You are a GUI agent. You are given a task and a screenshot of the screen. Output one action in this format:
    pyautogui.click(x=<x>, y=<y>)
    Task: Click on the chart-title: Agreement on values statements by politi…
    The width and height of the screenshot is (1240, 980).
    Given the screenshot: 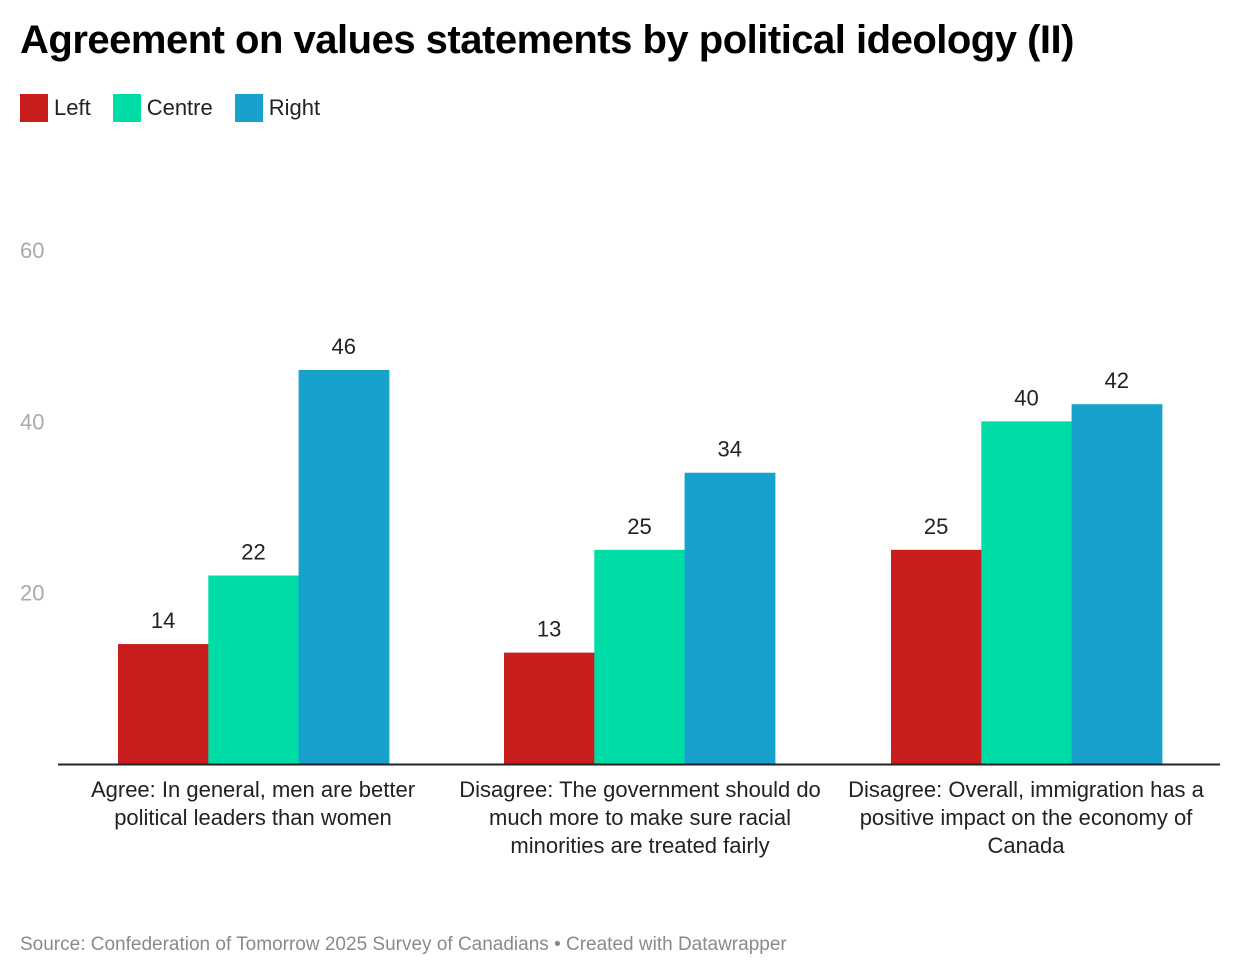 What is the action you would take?
    pyautogui.click(x=547, y=40)
    